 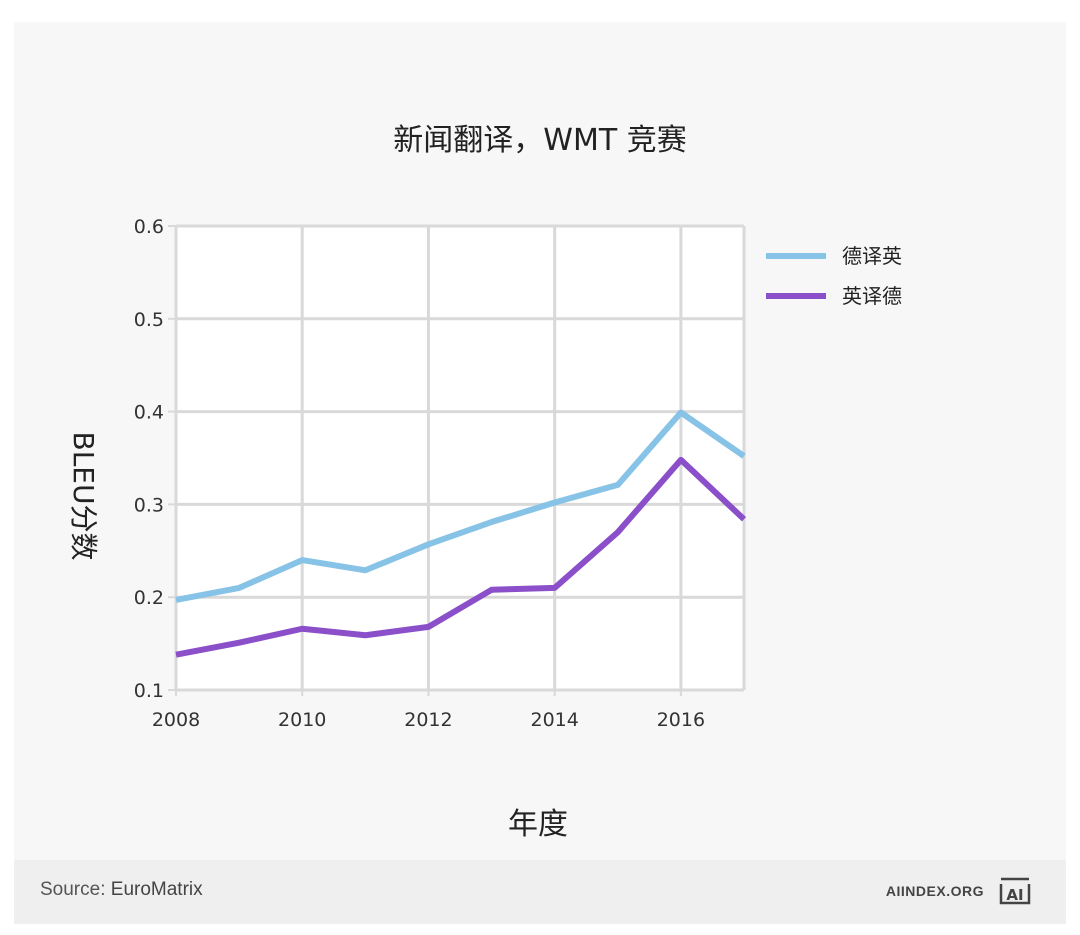 I want to click on x-tick-label: 2014, so click(x=554, y=720).